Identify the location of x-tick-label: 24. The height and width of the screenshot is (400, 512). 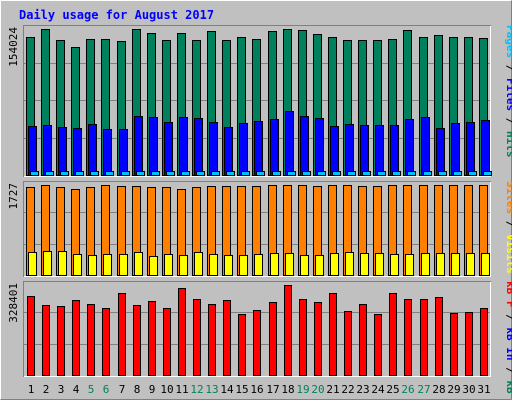
(378, 389).